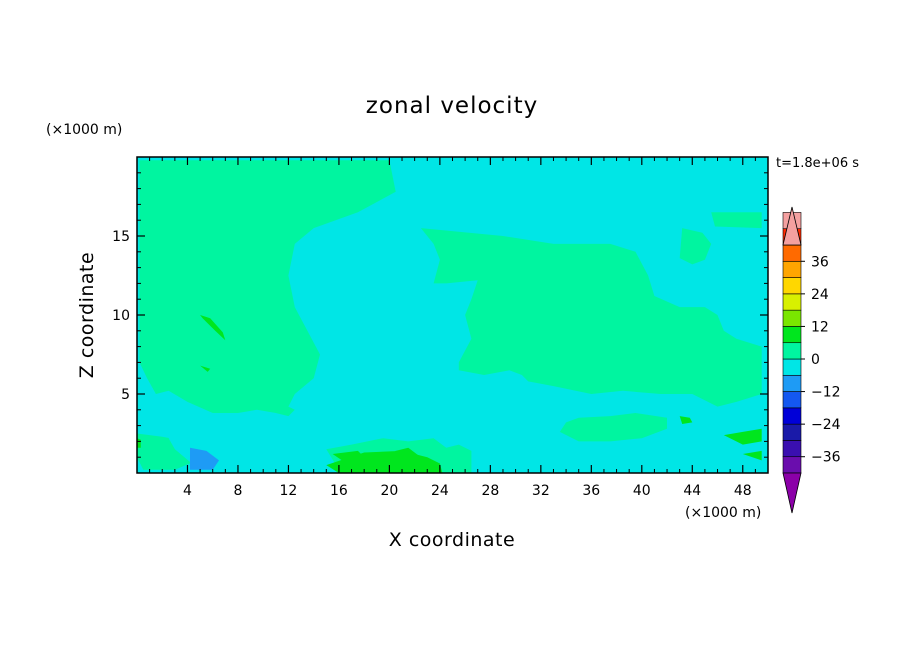  I want to click on time-label: t=1.8e+06 s, so click(817, 163).